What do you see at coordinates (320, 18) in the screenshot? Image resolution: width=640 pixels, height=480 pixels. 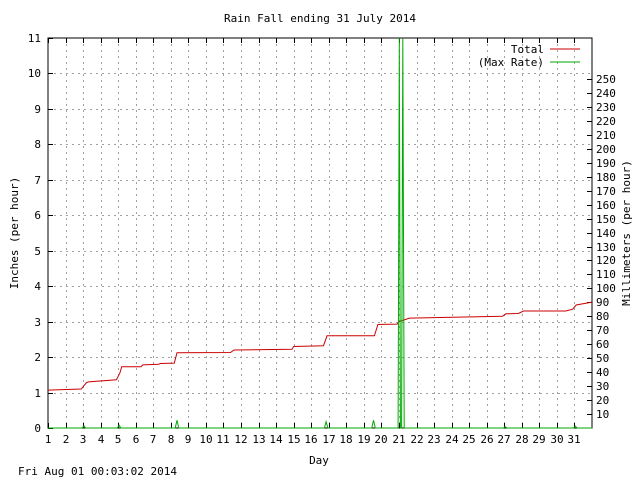 I see `chart-title: Rain Fall ending 31 July 2014` at bounding box center [320, 18].